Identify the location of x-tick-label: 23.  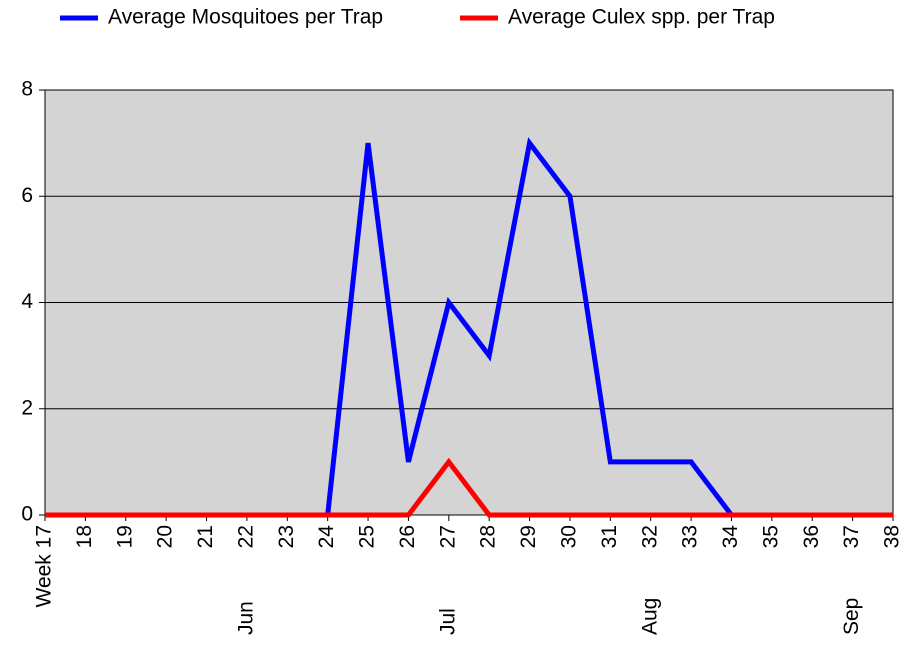
(286, 536).